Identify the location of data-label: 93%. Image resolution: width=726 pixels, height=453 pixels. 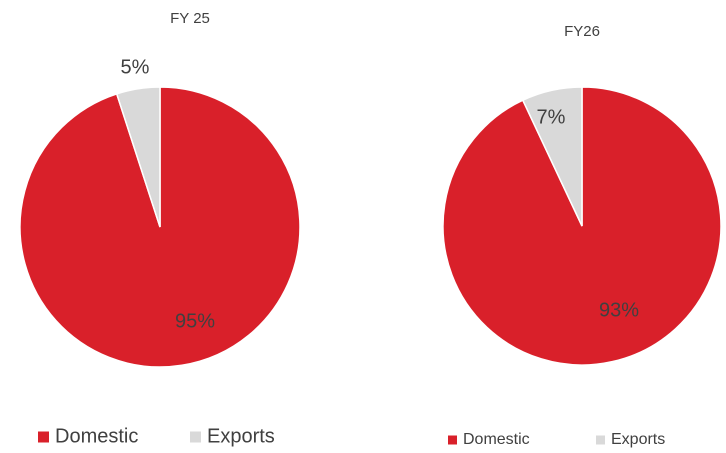
(619, 310).